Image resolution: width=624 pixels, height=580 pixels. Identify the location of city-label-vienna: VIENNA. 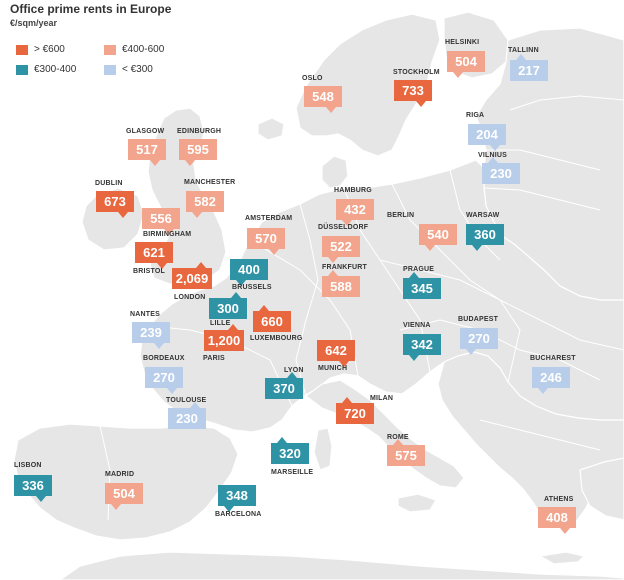
(417, 325).